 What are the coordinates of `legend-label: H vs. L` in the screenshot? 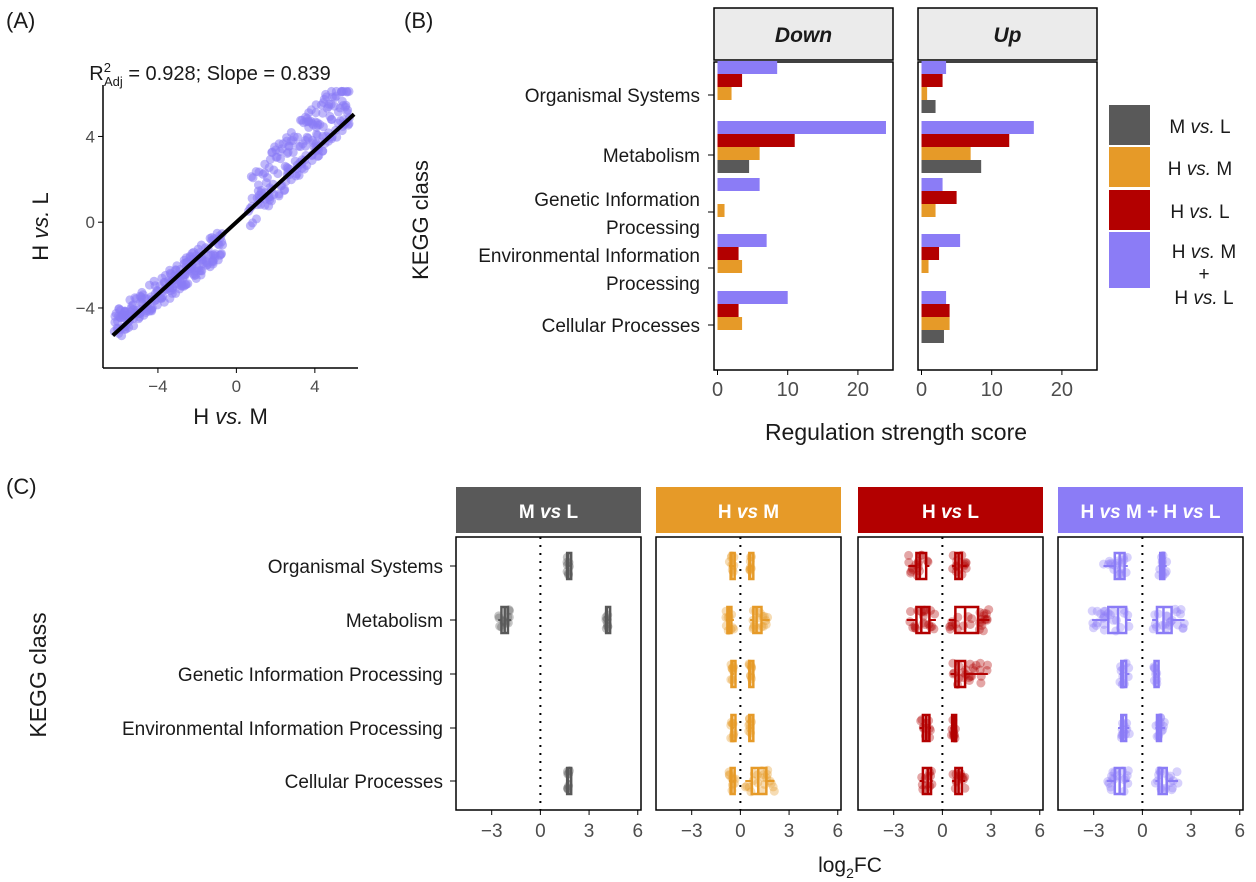 It's located at (1199, 212).